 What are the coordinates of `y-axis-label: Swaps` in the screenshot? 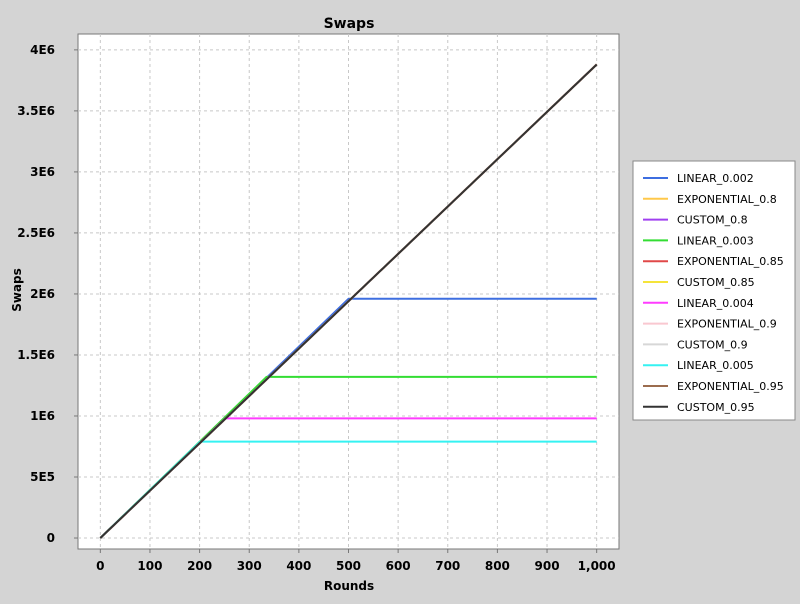 It's located at (17, 290).